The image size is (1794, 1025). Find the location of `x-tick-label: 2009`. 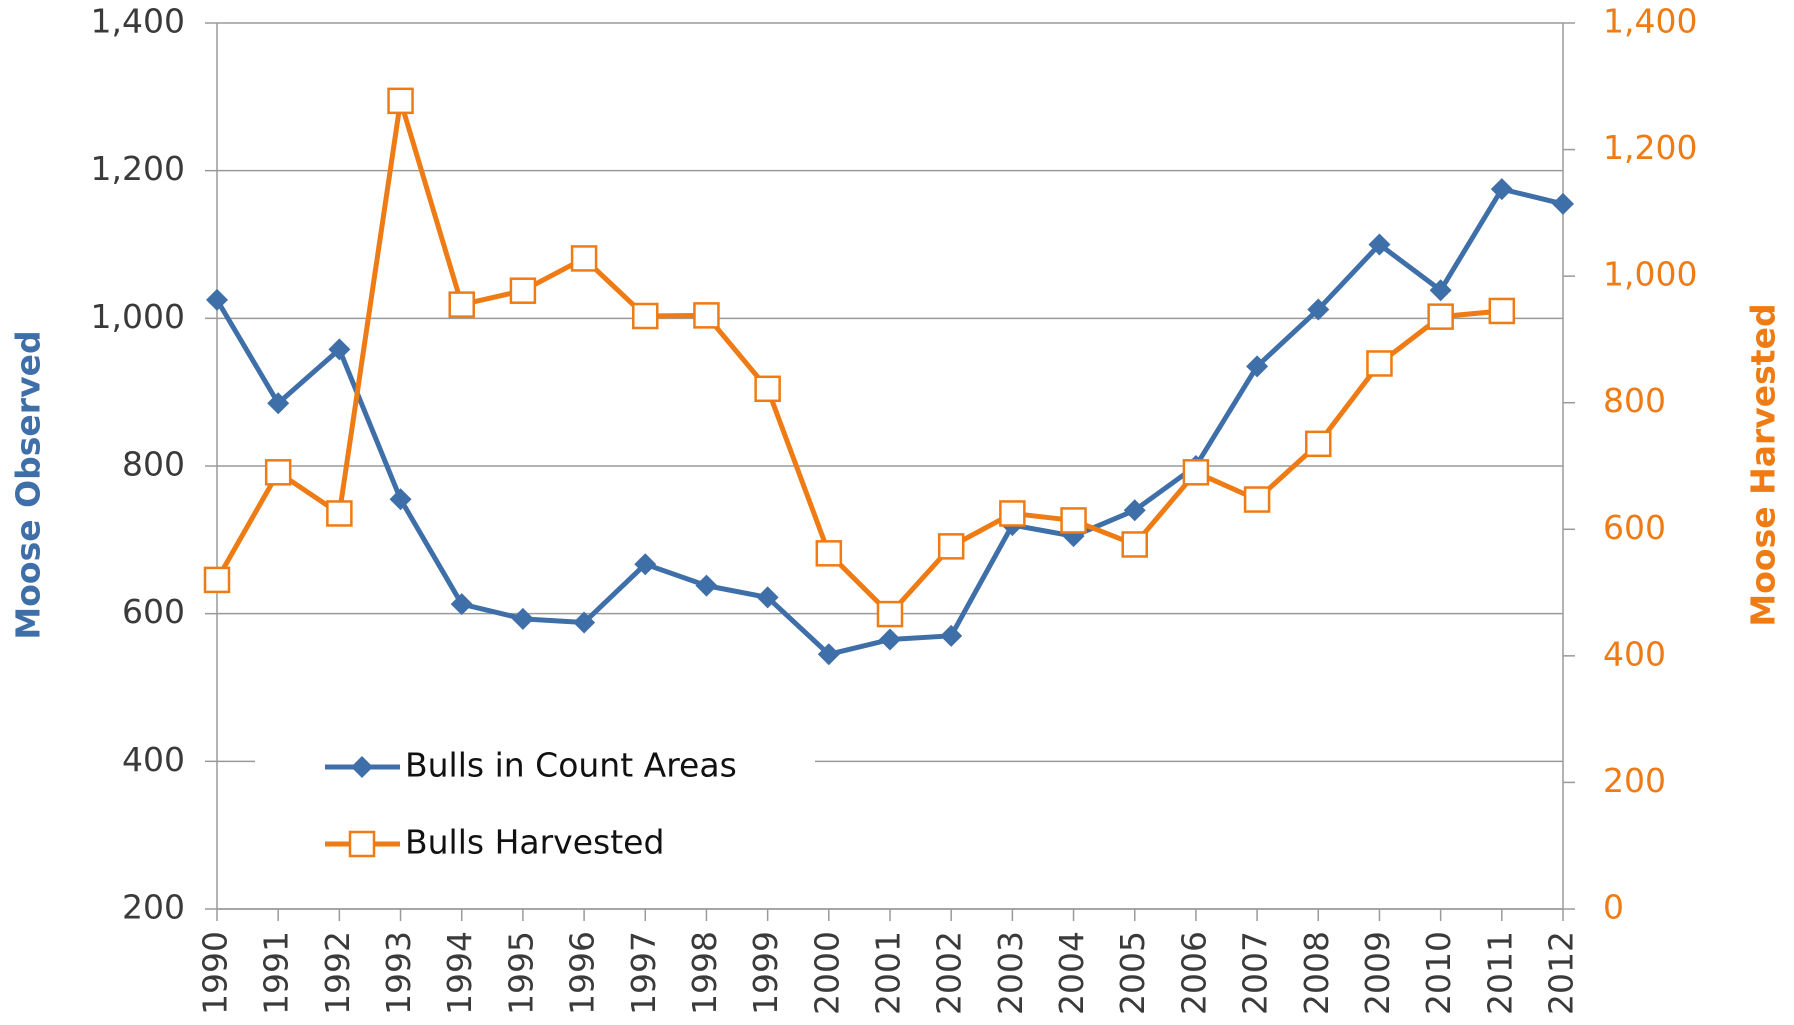

x-tick-label: 2009 is located at coordinates (1377, 973).